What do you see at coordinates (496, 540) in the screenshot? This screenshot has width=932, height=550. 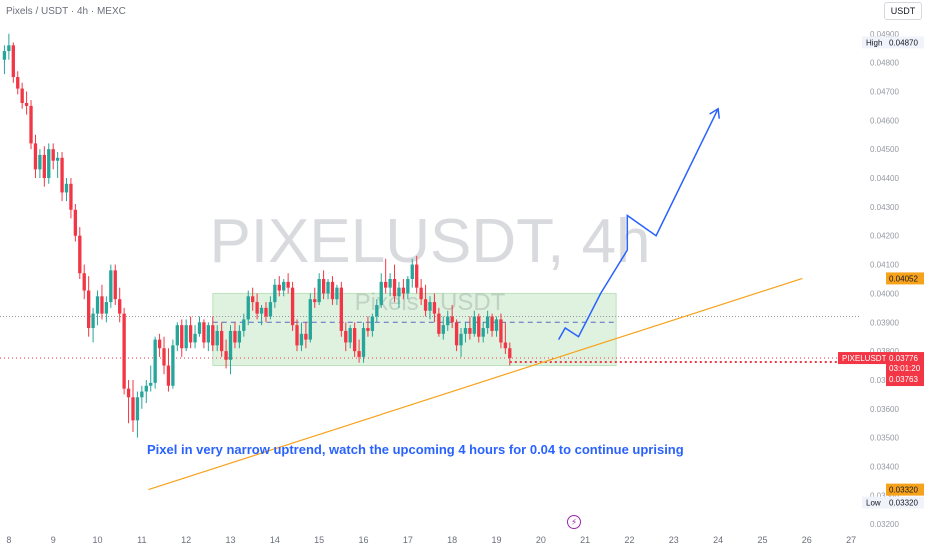 I see `time-axis-tick: 19` at bounding box center [496, 540].